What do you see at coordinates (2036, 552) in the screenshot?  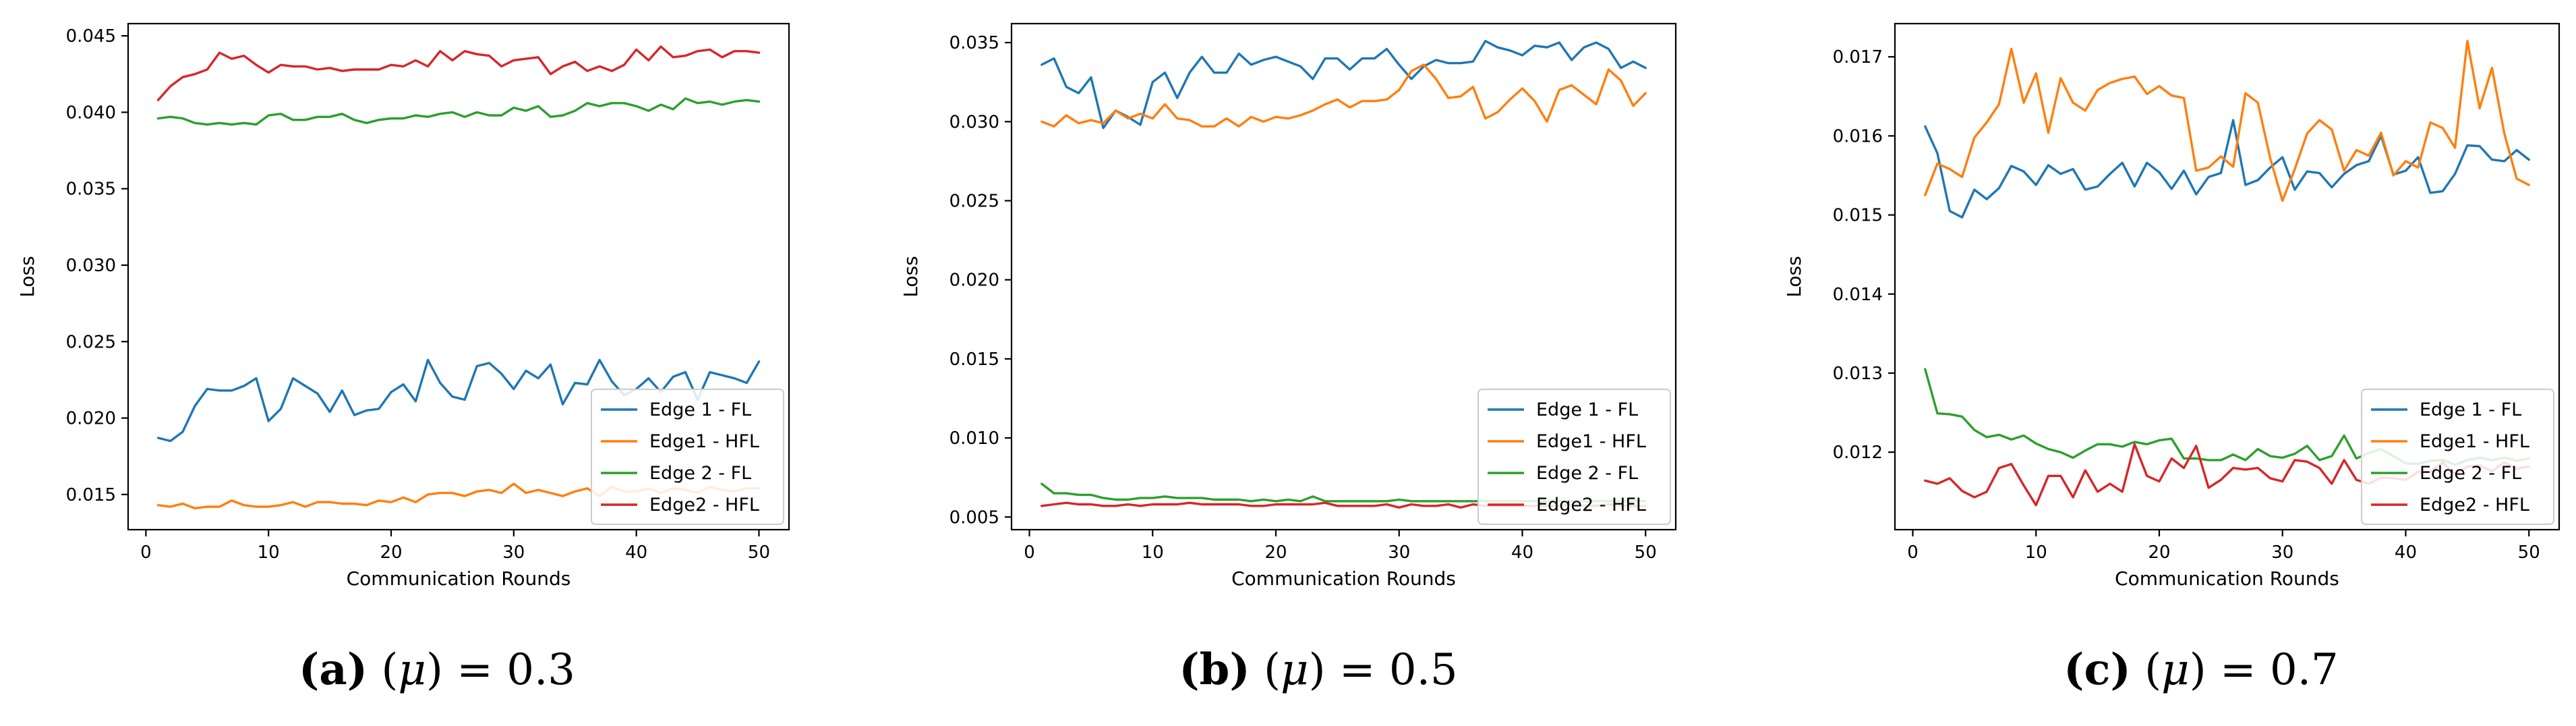 I see `x-tick-label-c: 10` at bounding box center [2036, 552].